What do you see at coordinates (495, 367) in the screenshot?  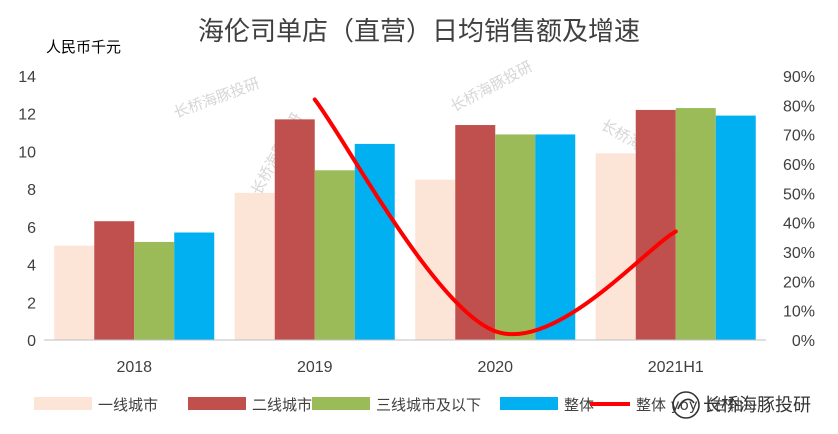 I see `x-tick-label: 2020` at bounding box center [495, 367].